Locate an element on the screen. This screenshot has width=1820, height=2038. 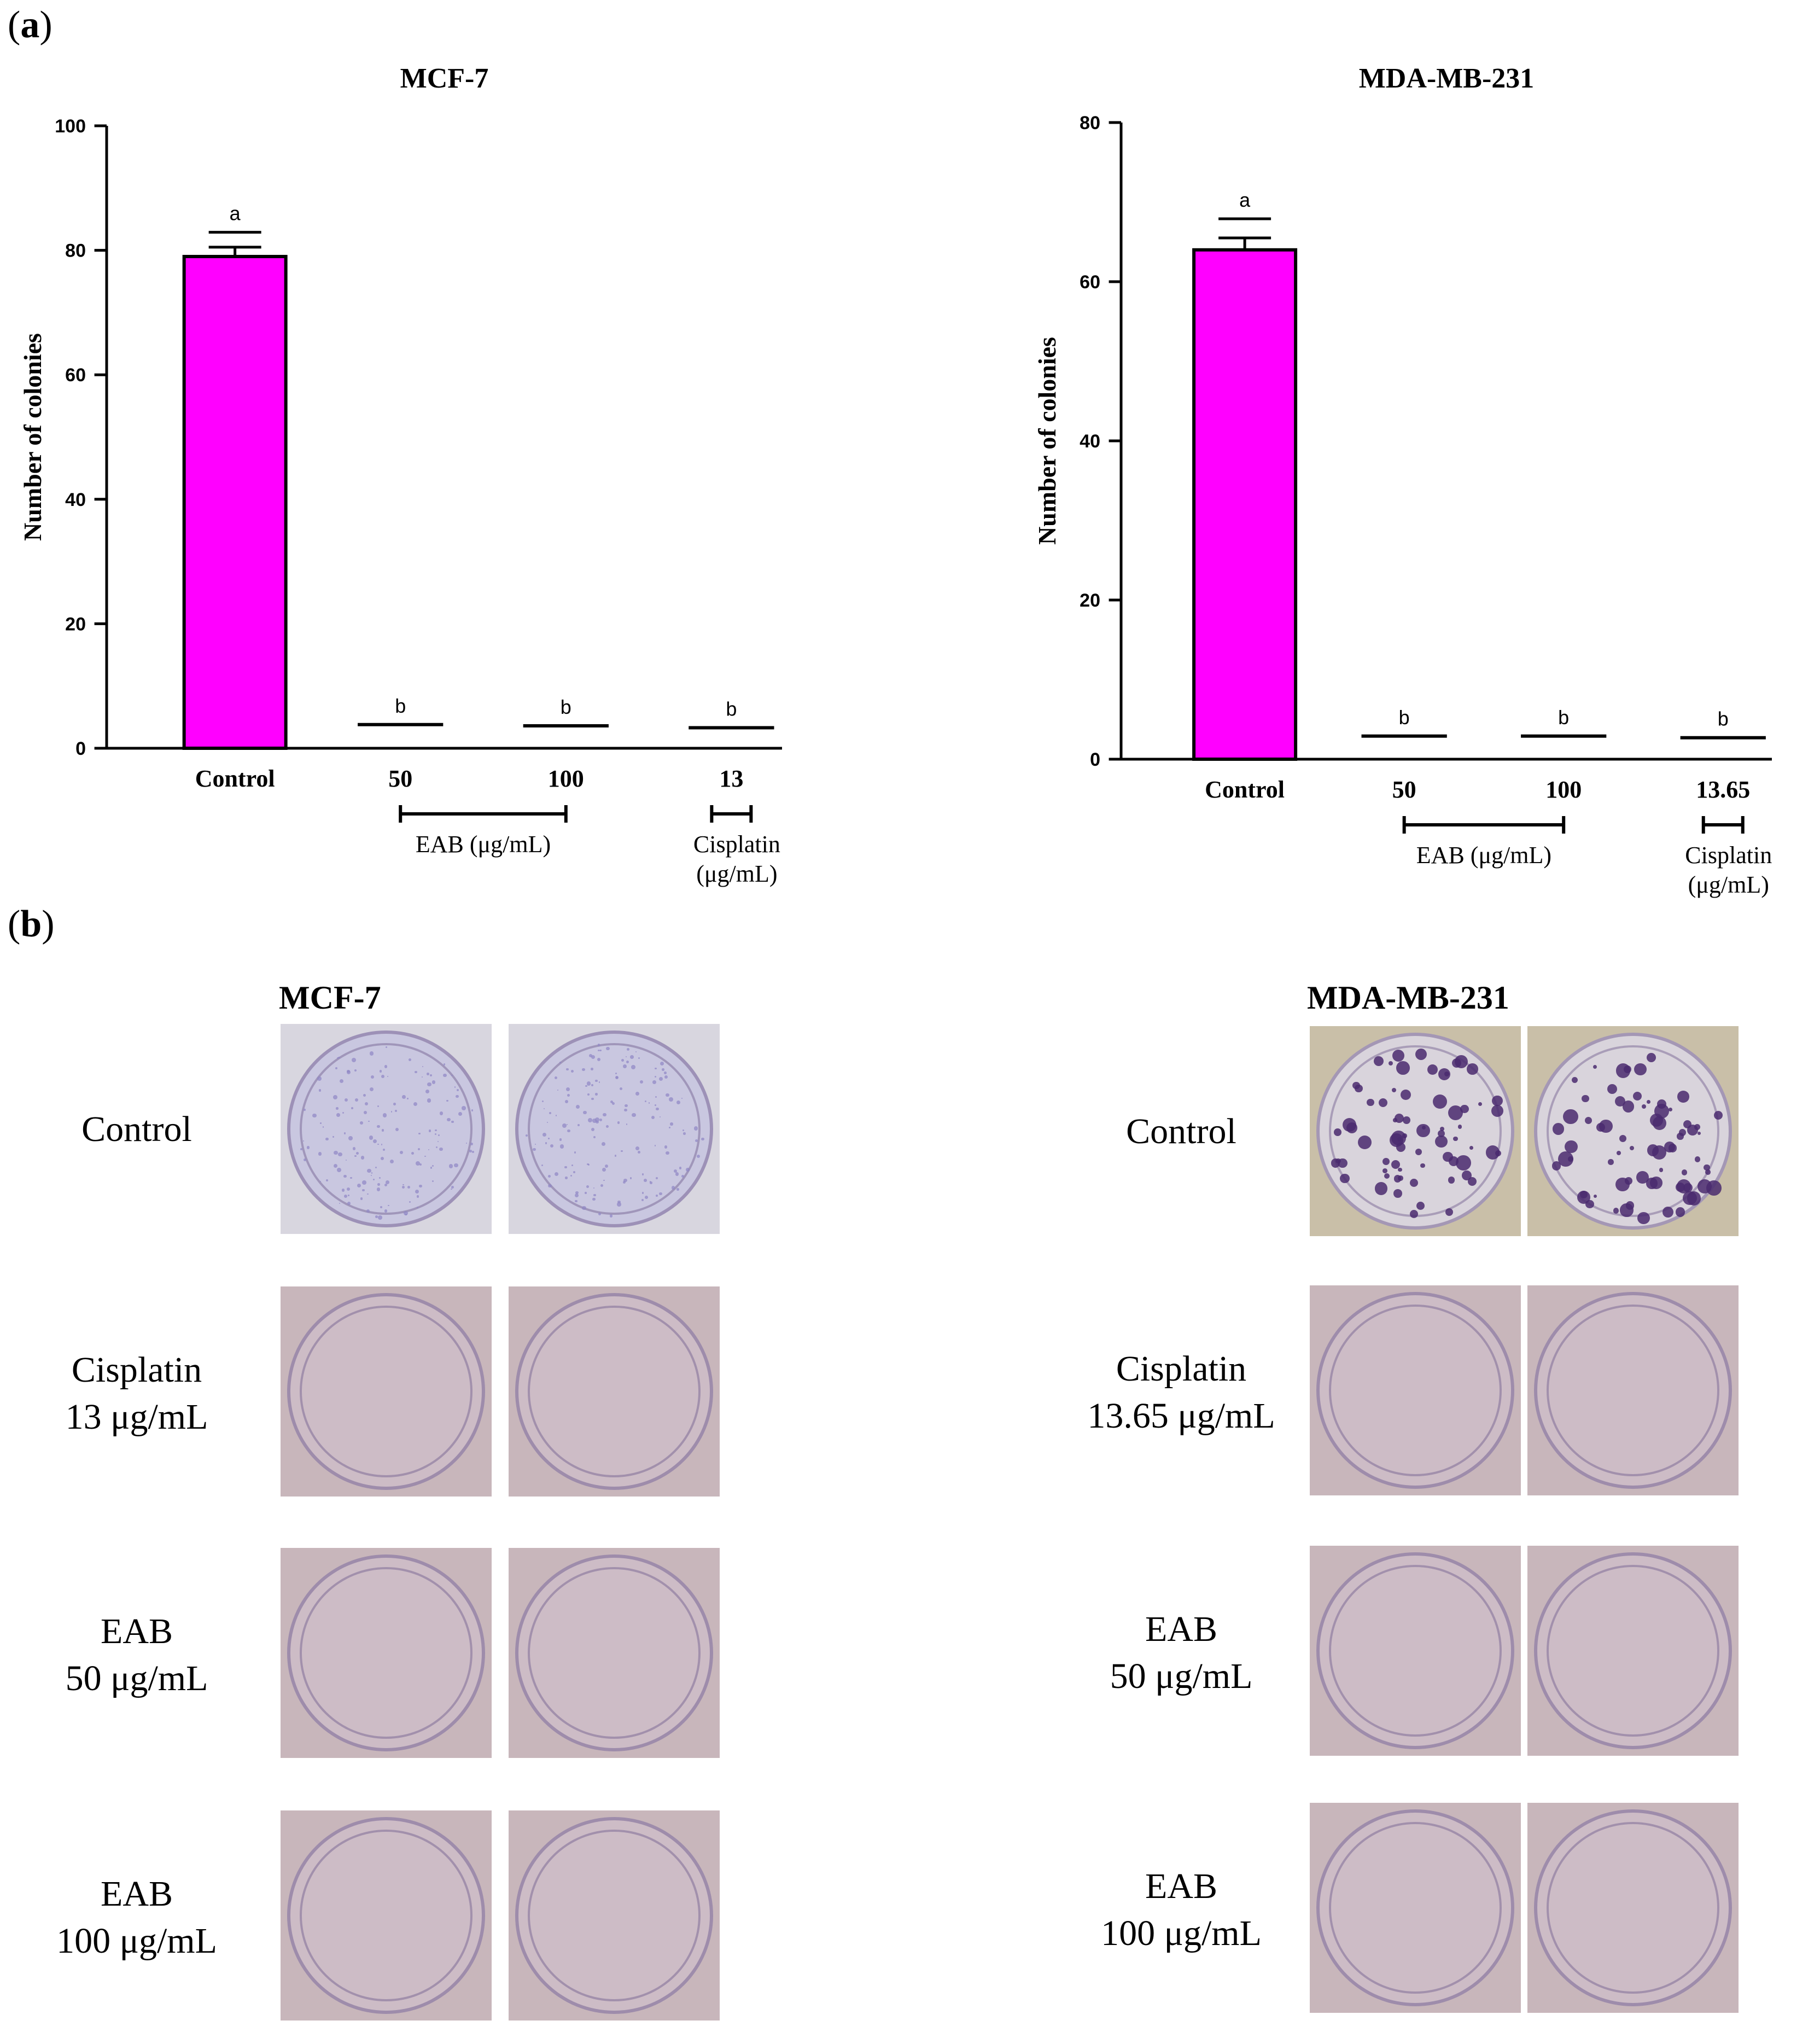
chart-title: MCF-7 is located at coordinates (444, 78).